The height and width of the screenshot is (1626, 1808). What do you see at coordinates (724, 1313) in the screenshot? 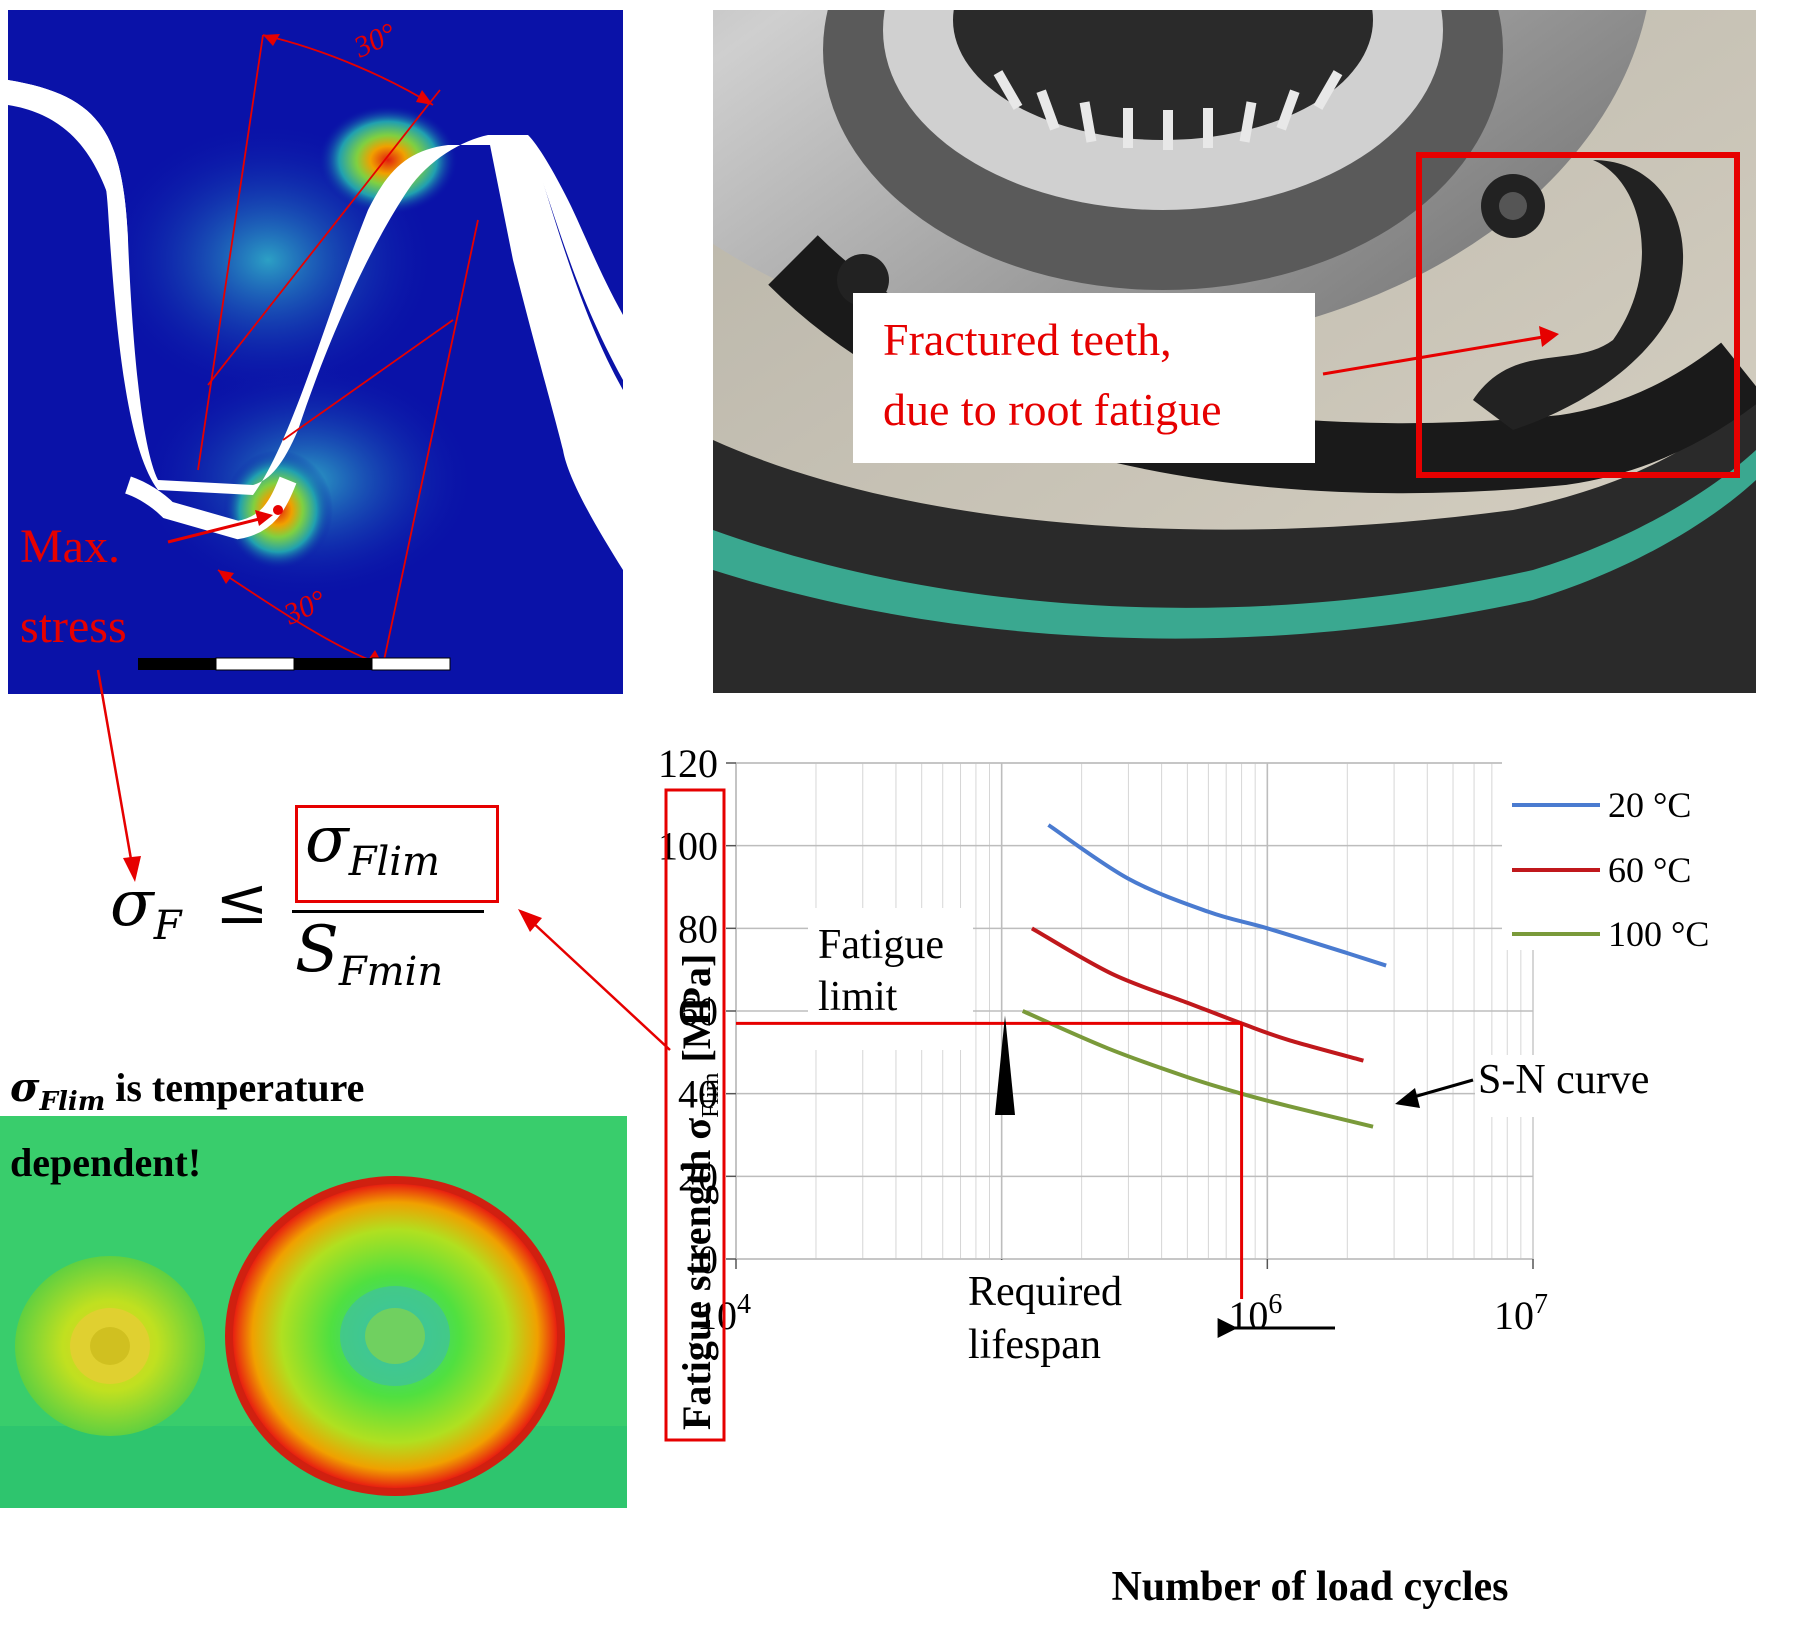
I see `x-tick-label: 10⁴` at bounding box center [724, 1313].